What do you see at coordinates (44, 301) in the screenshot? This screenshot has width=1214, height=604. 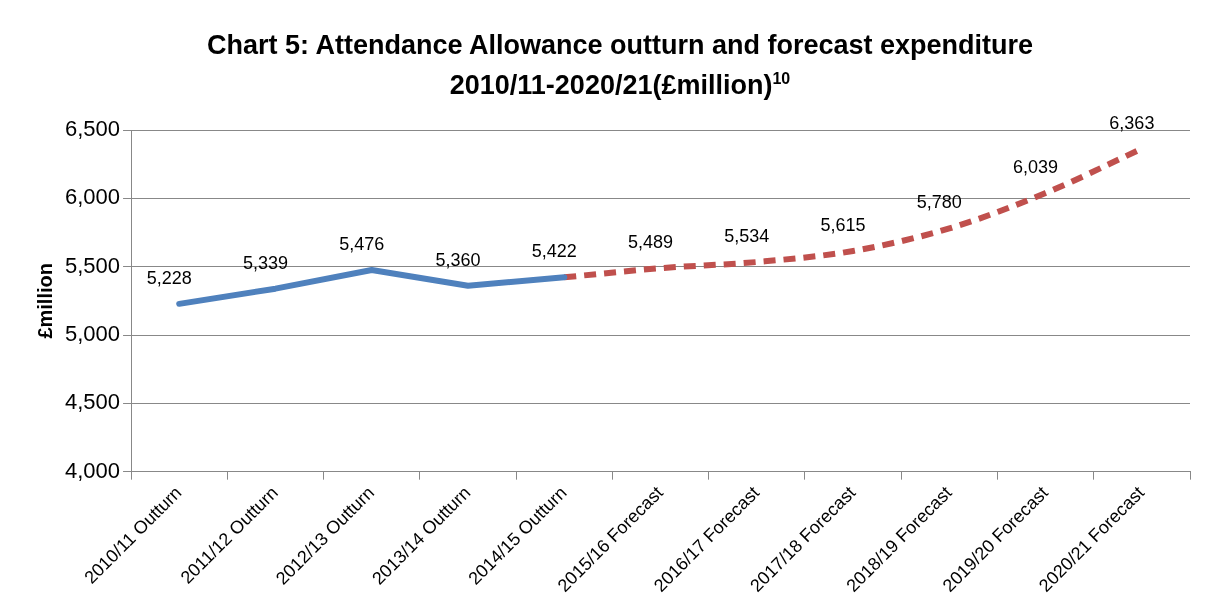 I see `y-axis-title: £million` at bounding box center [44, 301].